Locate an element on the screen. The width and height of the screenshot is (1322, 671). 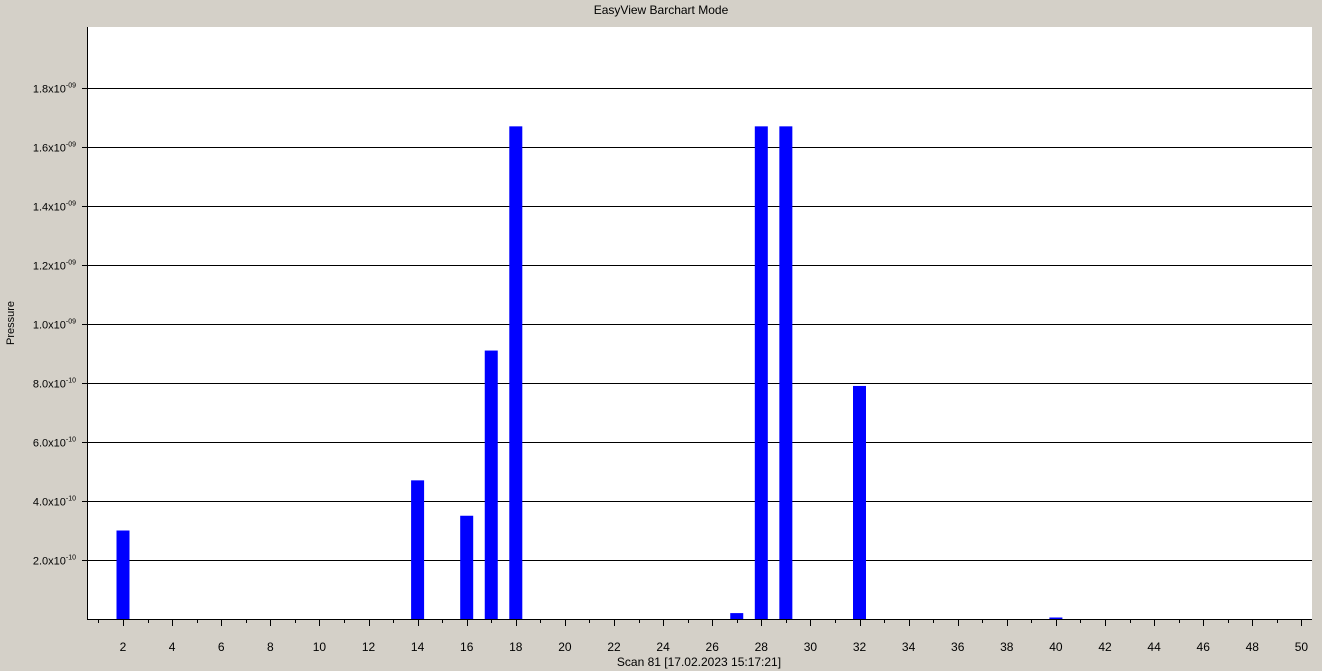
x-tick-label: 20 is located at coordinates (565, 647).